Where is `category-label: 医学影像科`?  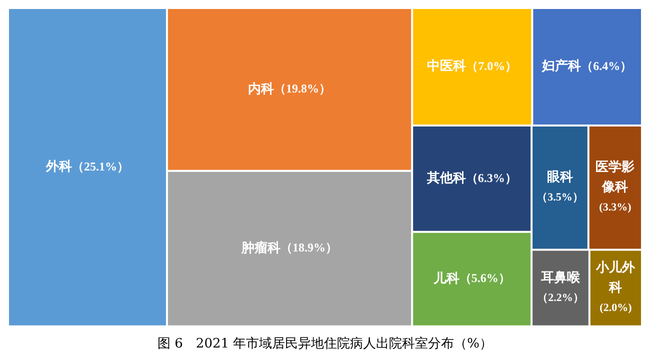
category-label: 医学影像科 is located at coordinates (615, 177).